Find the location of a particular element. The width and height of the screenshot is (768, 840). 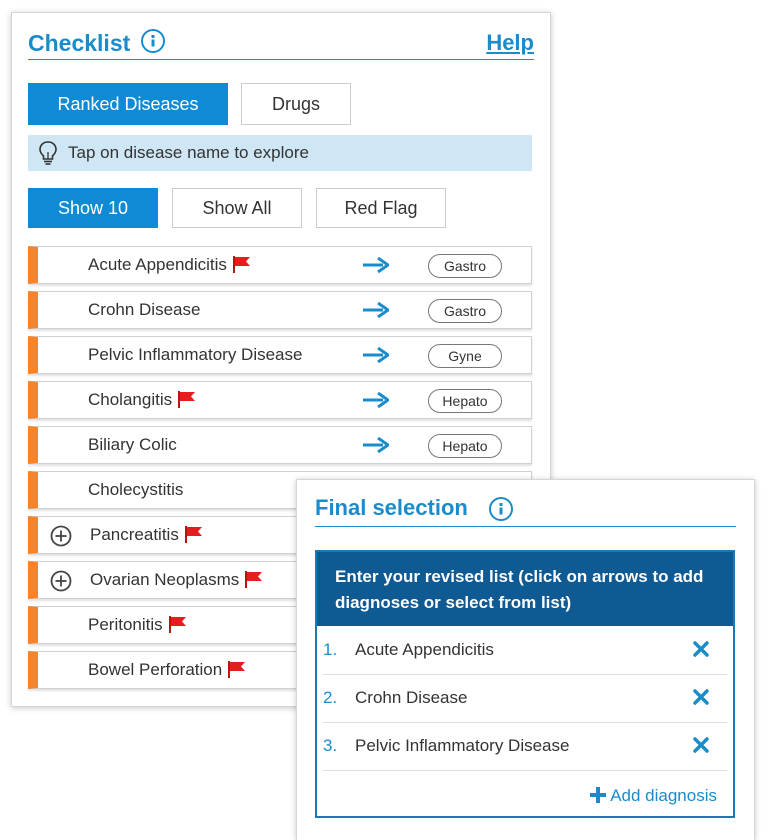

disease-name: Ovarian Neoplasms is located at coordinates (177, 580).